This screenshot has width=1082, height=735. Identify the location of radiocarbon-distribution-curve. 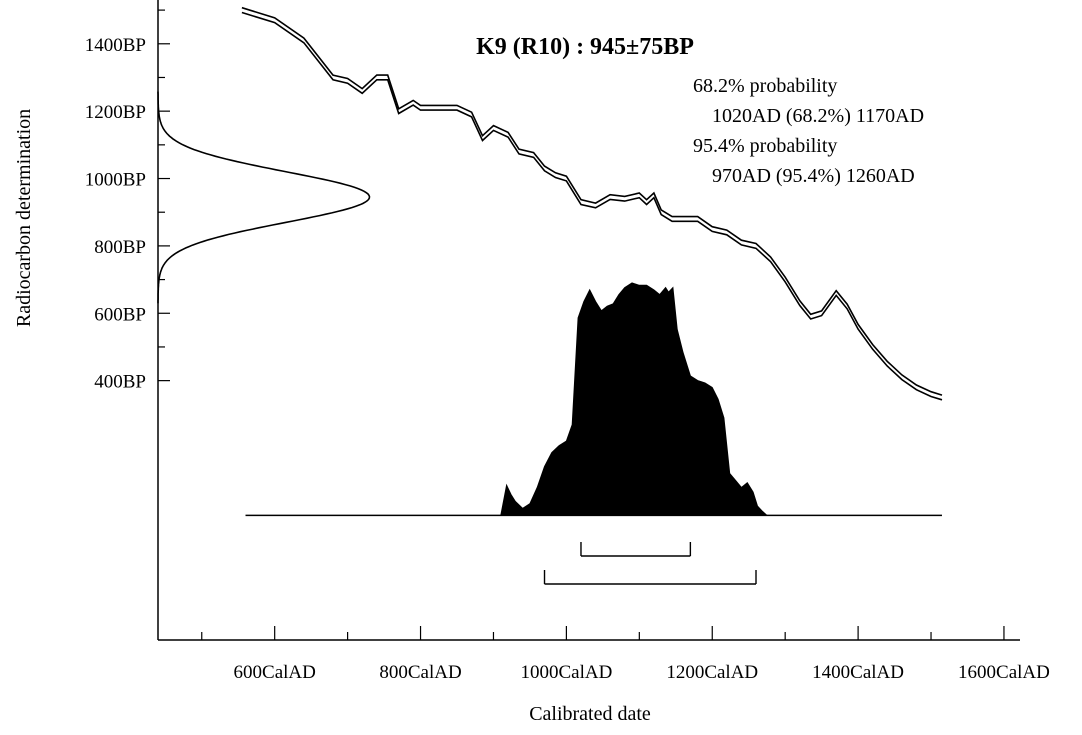
(264, 197).